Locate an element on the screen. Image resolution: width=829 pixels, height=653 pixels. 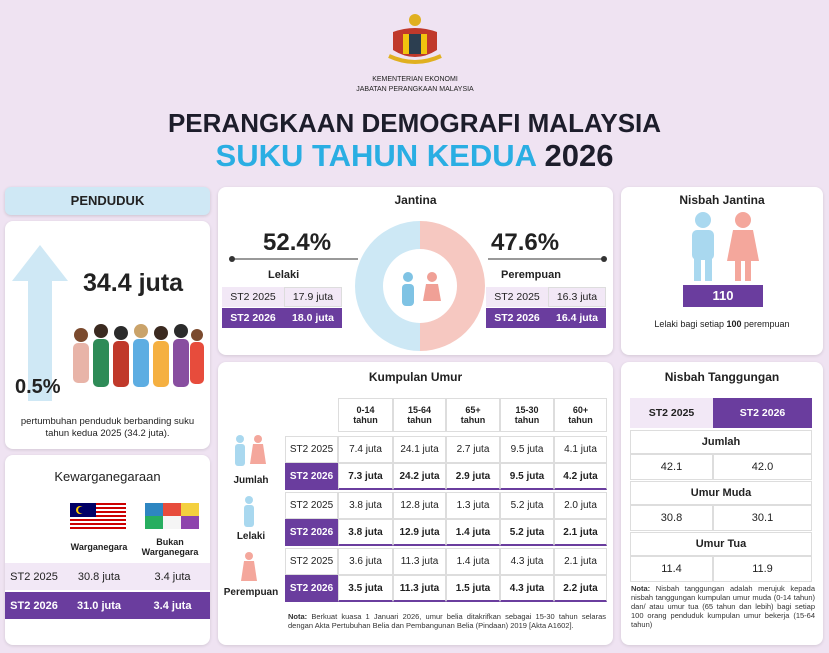
age-value: 3.5 juta is located at coordinates (365, 588).